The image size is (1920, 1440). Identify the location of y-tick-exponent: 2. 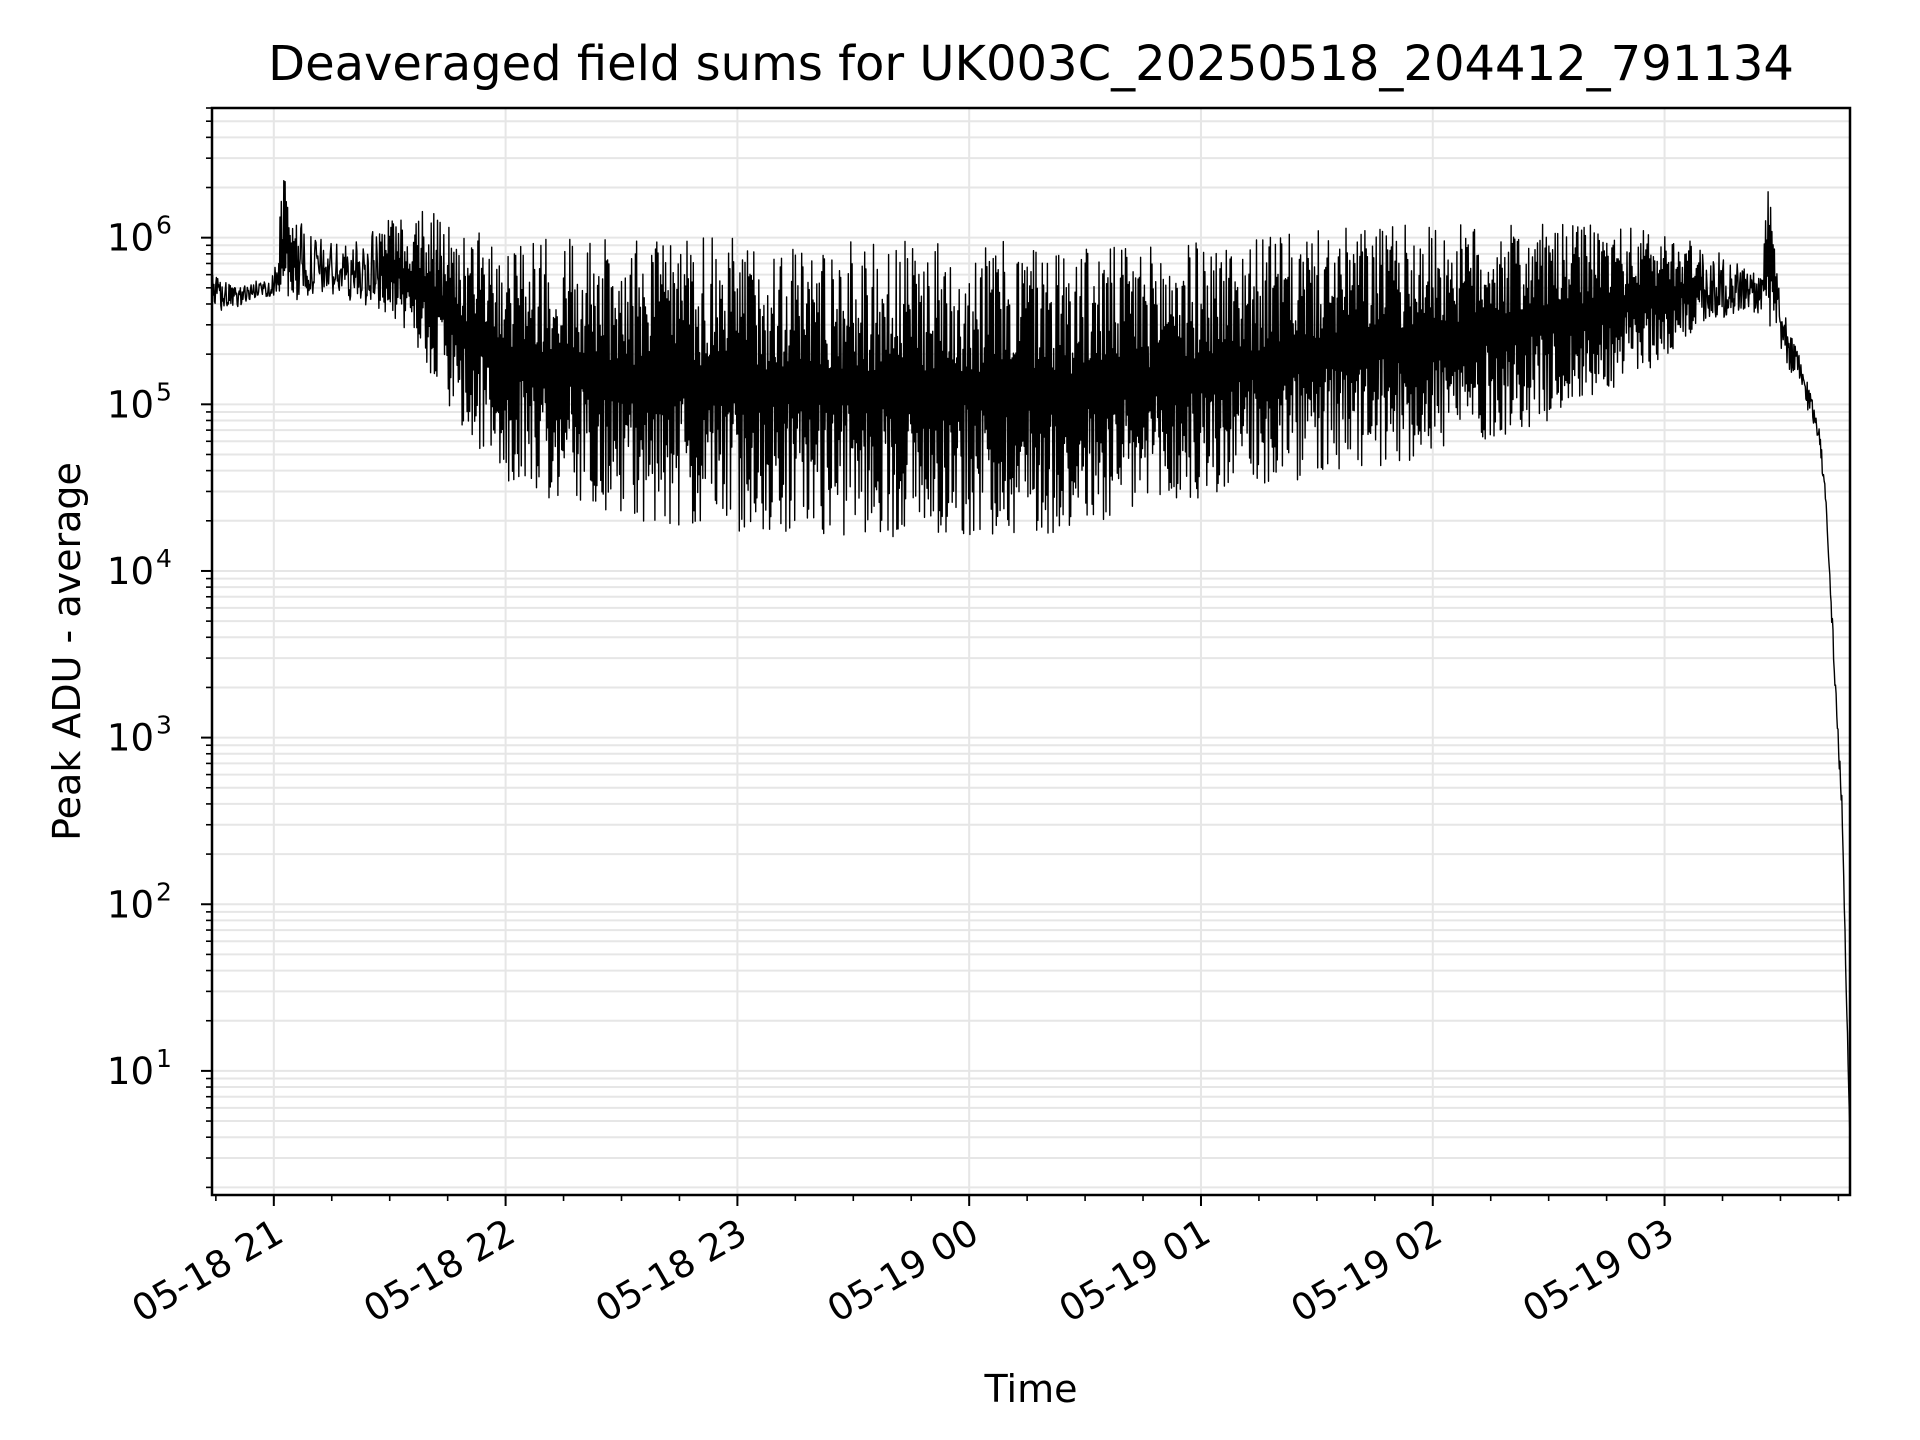
(164, 891).